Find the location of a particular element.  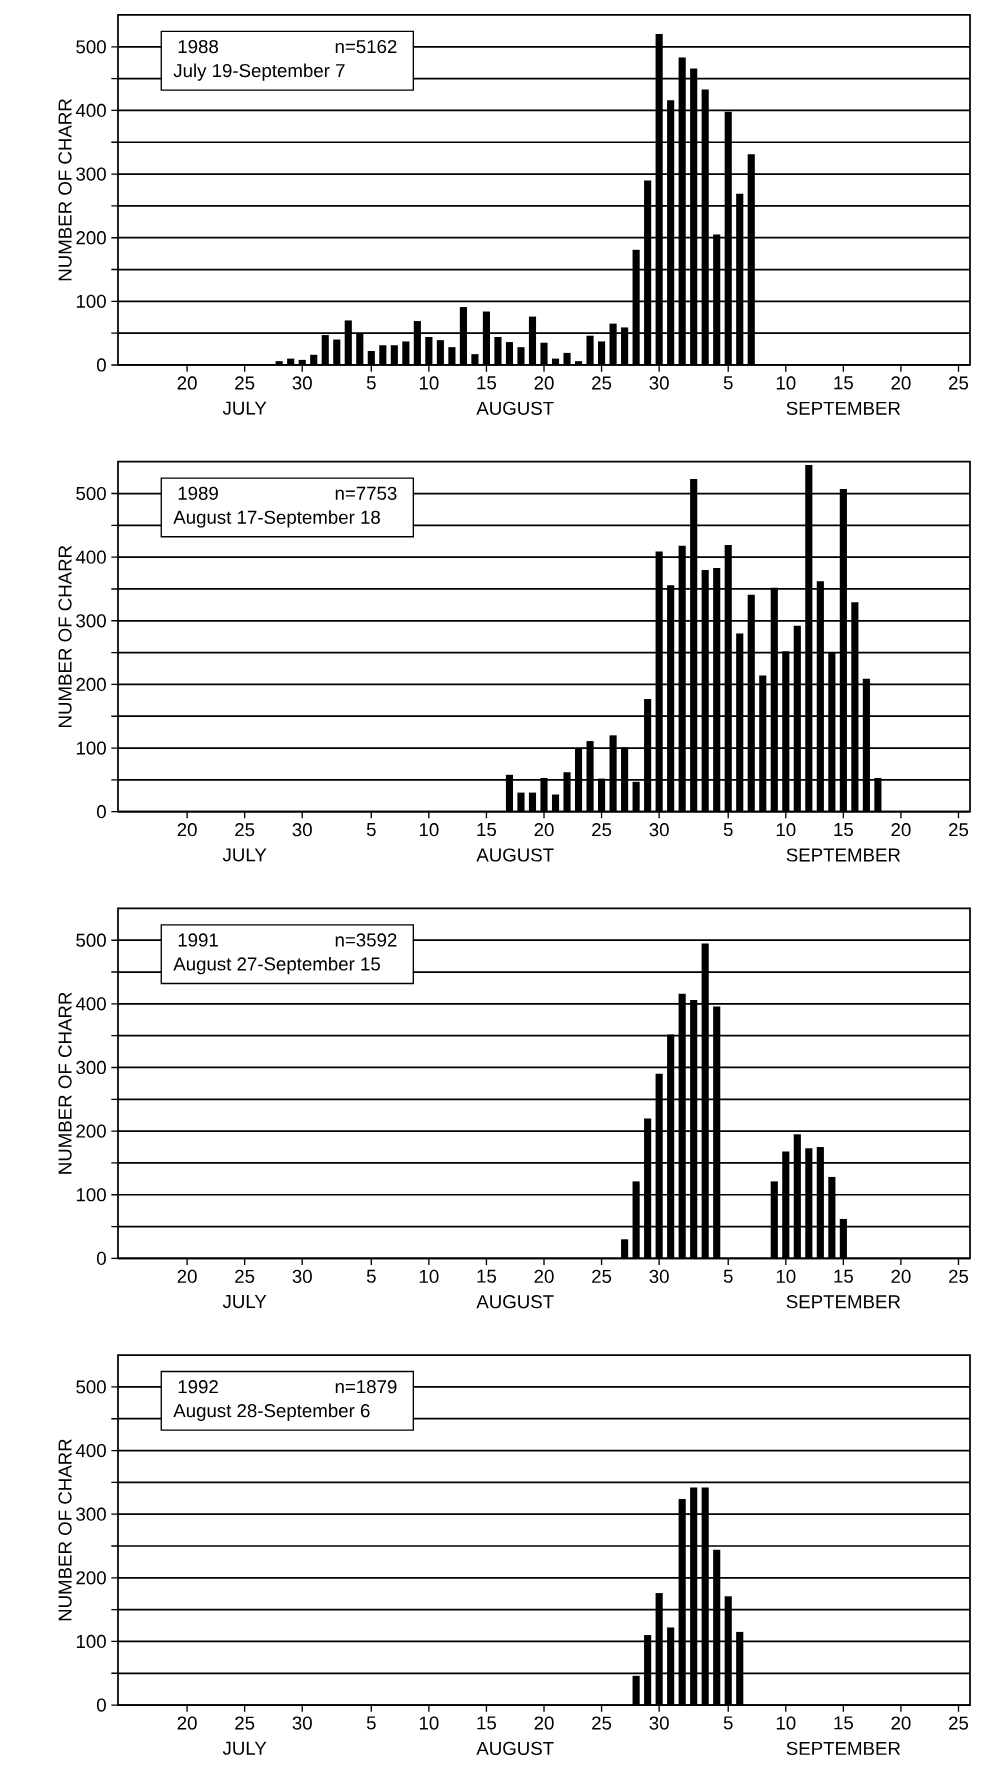

text: 1991 is located at coordinates (198, 940).